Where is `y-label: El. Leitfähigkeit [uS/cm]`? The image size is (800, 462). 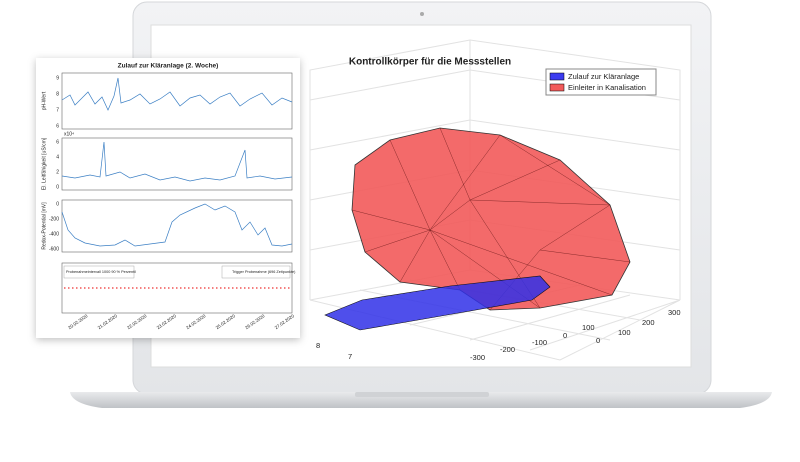 y-label: El. Leitfähigkeit [uS/cm] is located at coordinates (44, 163).